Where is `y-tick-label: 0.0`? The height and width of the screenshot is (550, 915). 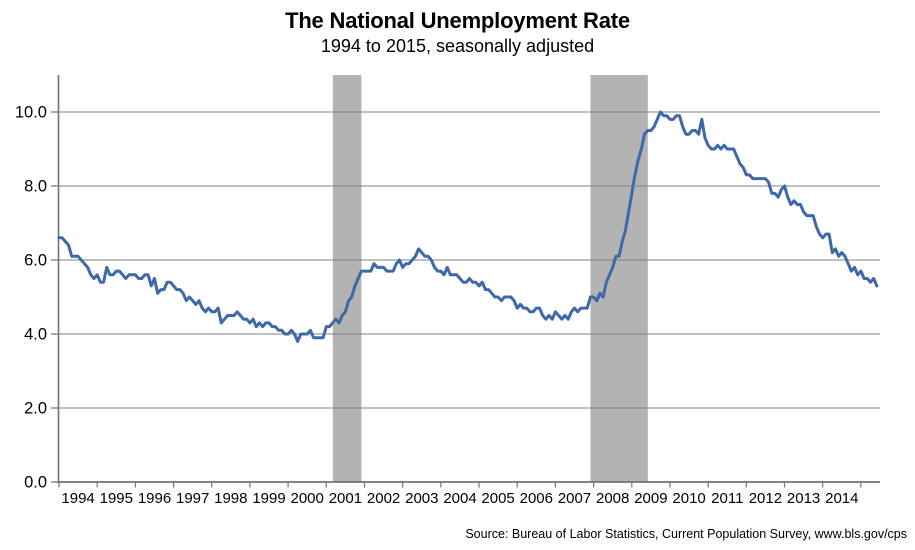 y-tick-label: 0.0 is located at coordinates (35, 483).